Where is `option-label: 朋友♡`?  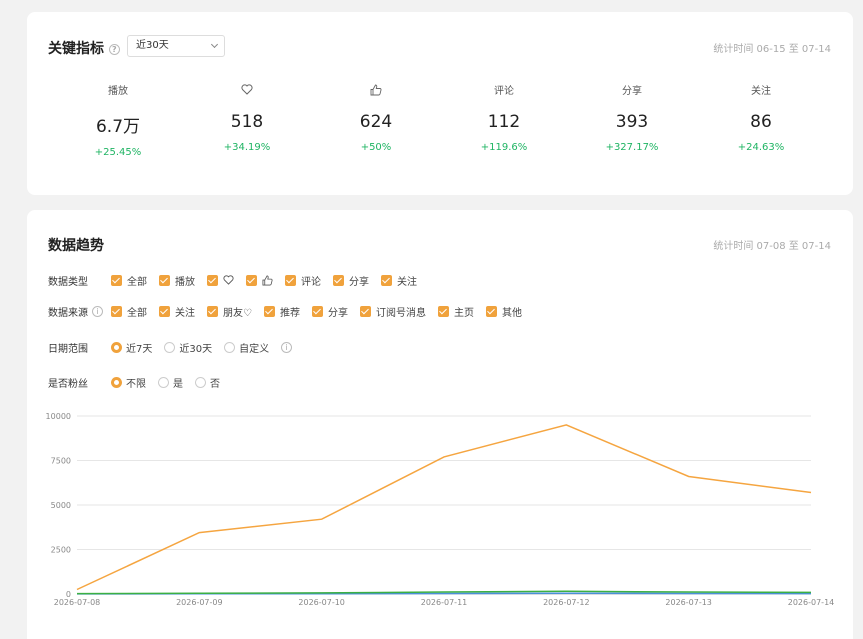 option-label: 朋友♡ is located at coordinates (237, 313).